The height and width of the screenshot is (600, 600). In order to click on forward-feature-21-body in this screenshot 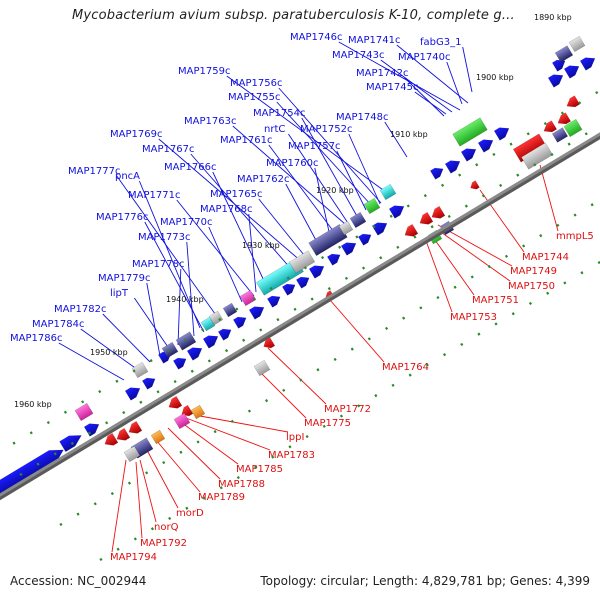, I will do `click(396, 212)`.